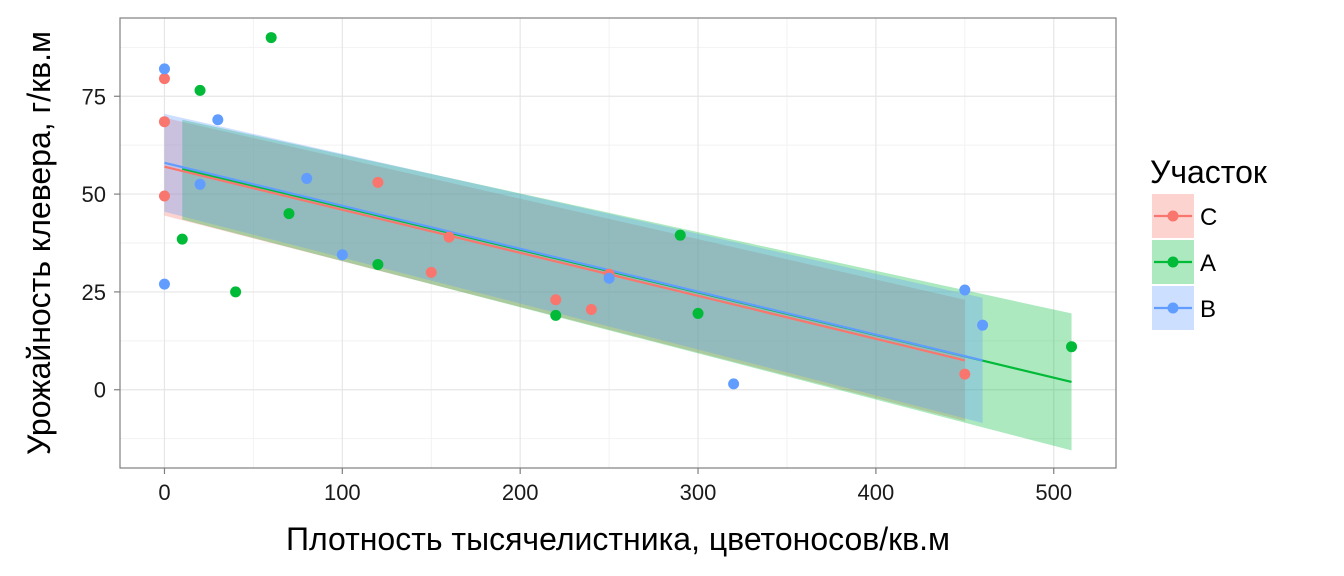 The image size is (1344, 576). Describe the element at coordinates (615, 486) in the screenshot. I see `x-axis-ticks: 0 100 200 300 400 500` at that location.